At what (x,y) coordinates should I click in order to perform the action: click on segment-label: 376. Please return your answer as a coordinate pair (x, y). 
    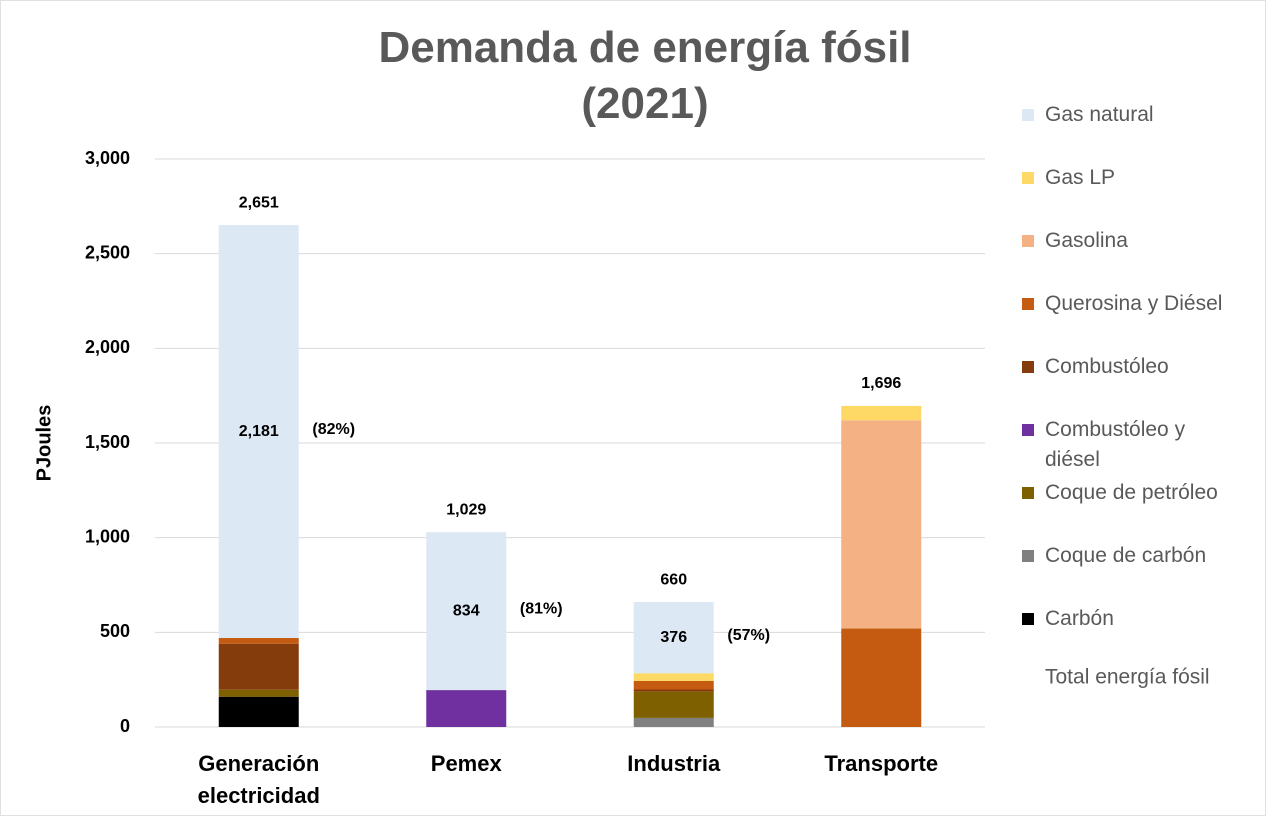
    Looking at the image, I should click on (673, 637).